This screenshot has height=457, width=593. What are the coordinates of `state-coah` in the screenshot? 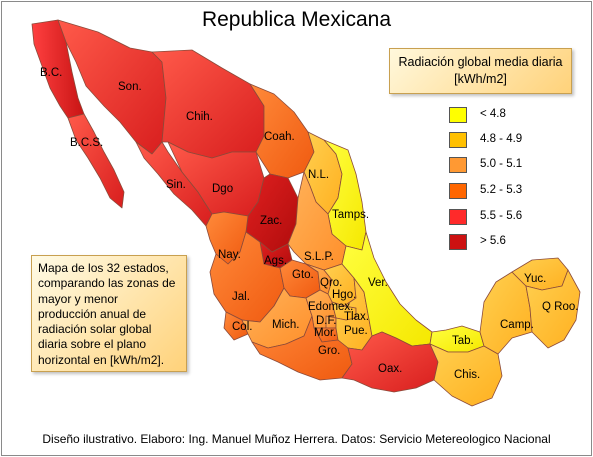 It's located at (282, 131).